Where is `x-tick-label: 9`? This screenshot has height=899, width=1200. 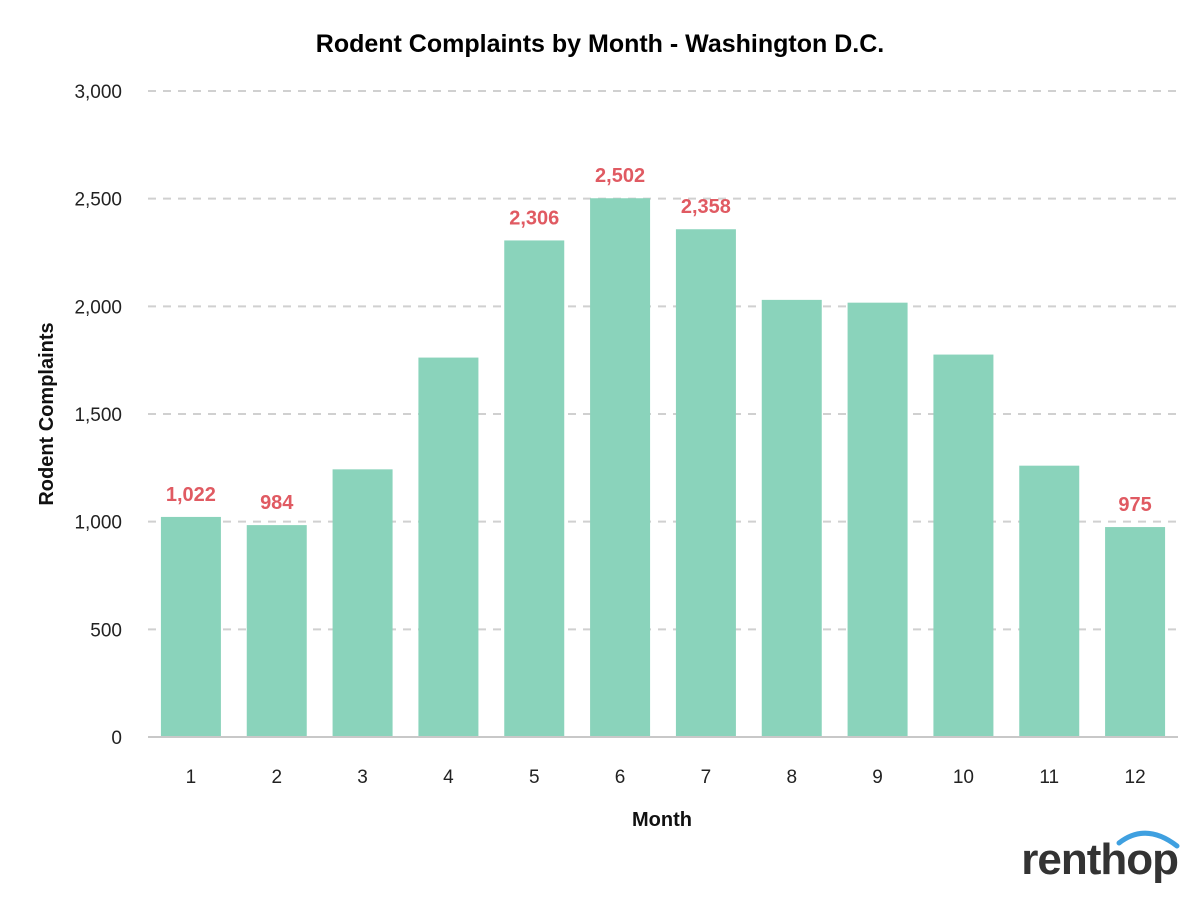 x-tick-label: 9 is located at coordinates (877, 777).